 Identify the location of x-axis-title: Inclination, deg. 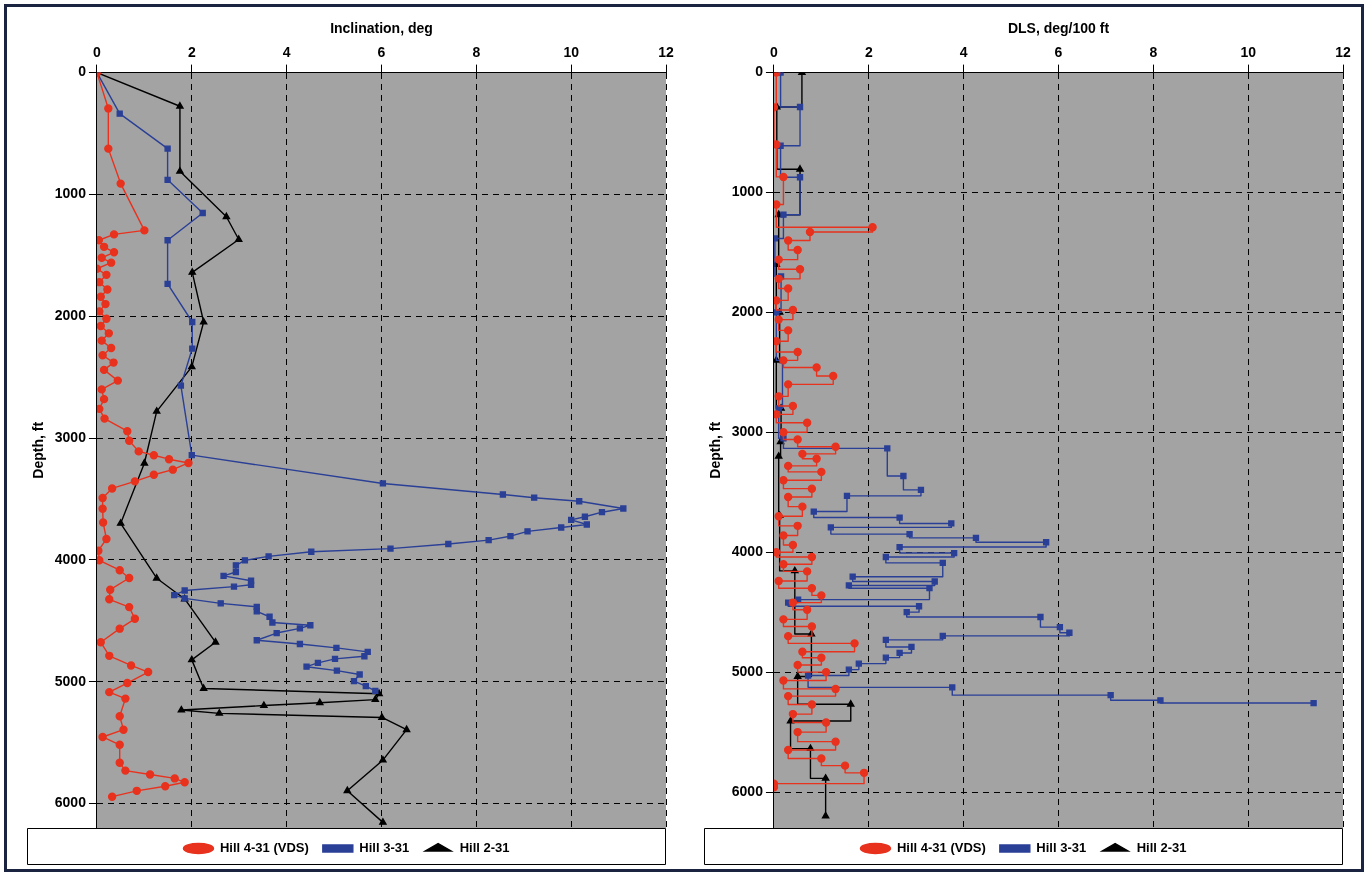
(381, 28).